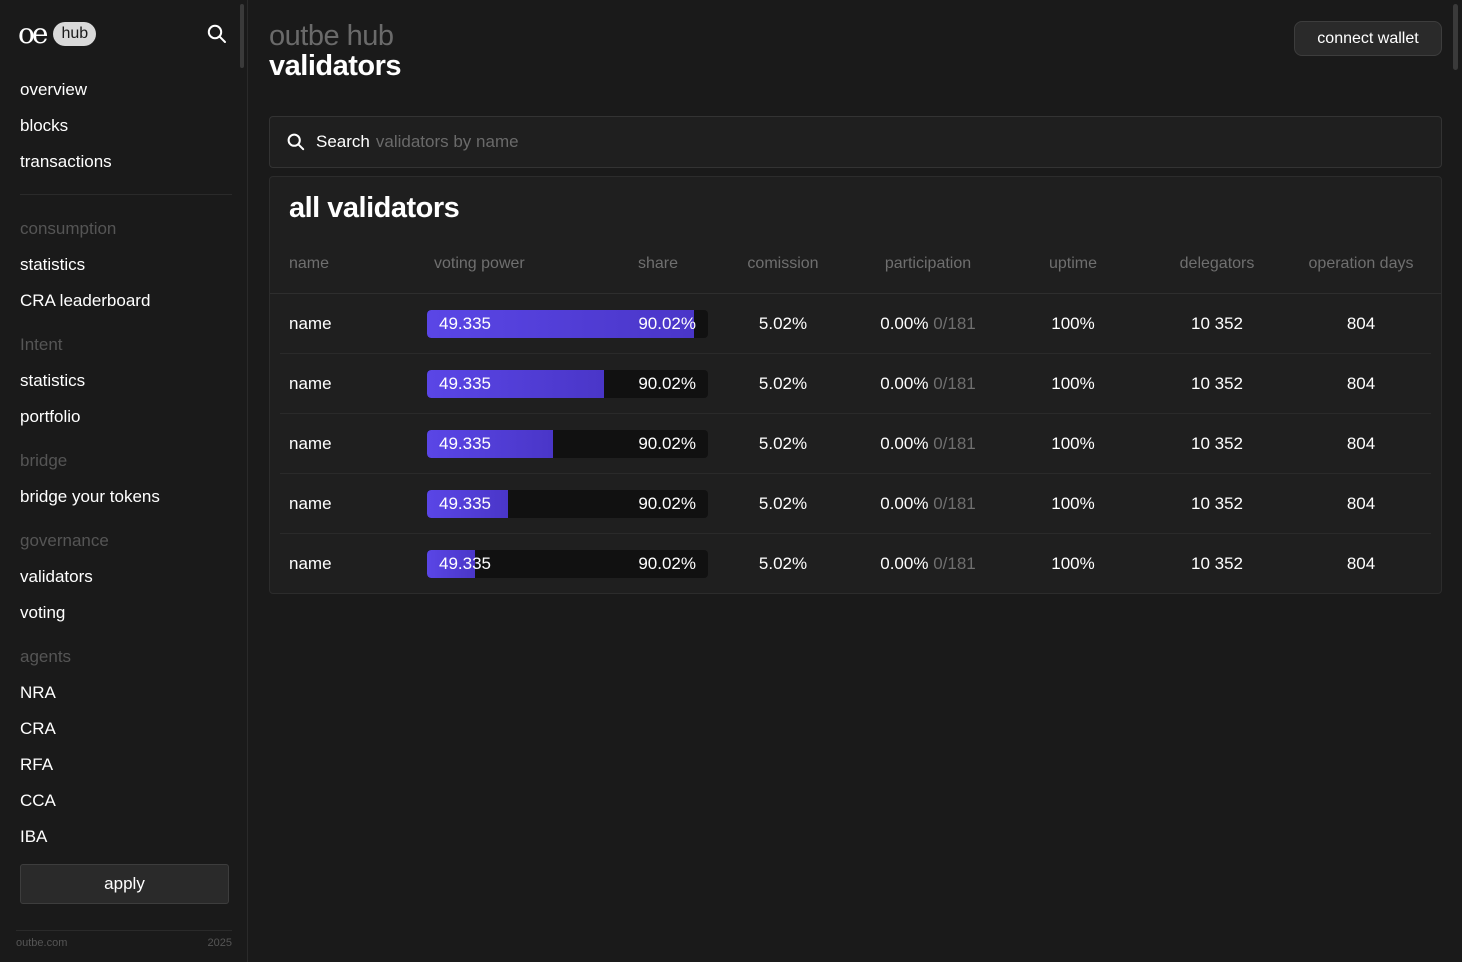 The width and height of the screenshot is (1462, 962). What do you see at coordinates (85, 300) in the screenshot?
I see `sidebar-item-cra-leaderboard: CRA leaderboard` at bounding box center [85, 300].